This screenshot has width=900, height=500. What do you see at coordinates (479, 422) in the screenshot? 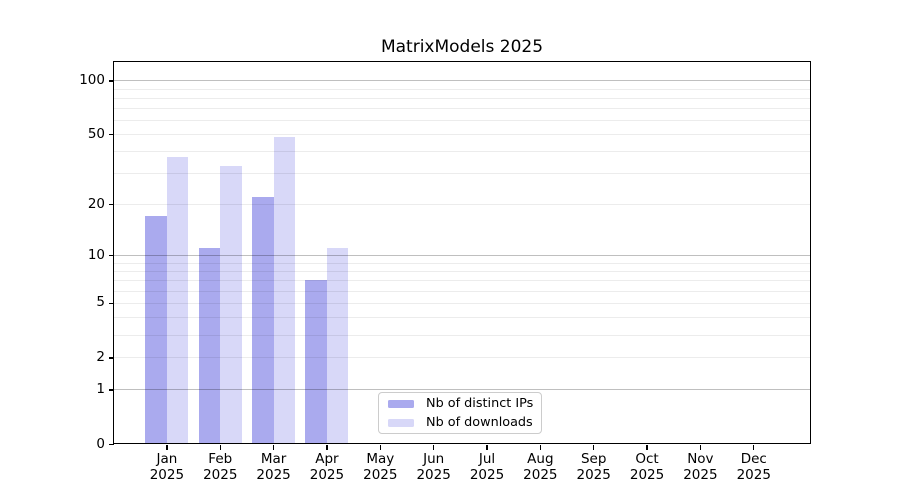
I see `legend-label-downloads: Nb of downloads` at bounding box center [479, 422].